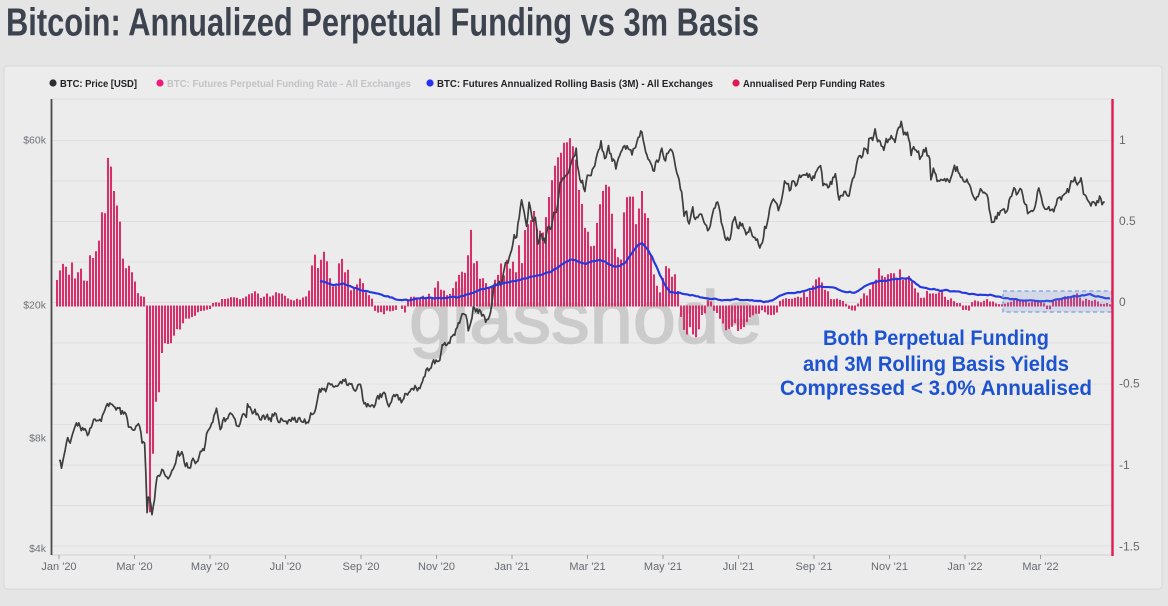 The image size is (1168, 606). What do you see at coordinates (587, 567) in the screenshot?
I see `svg-text: Mar '21` at bounding box center [587, 567].